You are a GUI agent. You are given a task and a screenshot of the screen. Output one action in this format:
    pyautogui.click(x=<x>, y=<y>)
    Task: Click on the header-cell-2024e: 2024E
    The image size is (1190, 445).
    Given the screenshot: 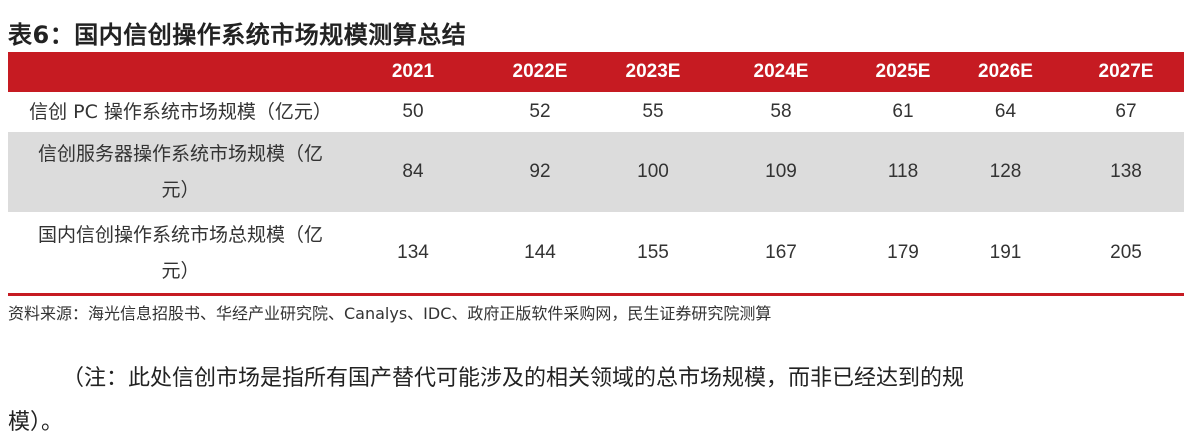 What is the action you would take?
    pyautogui.click(x=781, y=71)
    